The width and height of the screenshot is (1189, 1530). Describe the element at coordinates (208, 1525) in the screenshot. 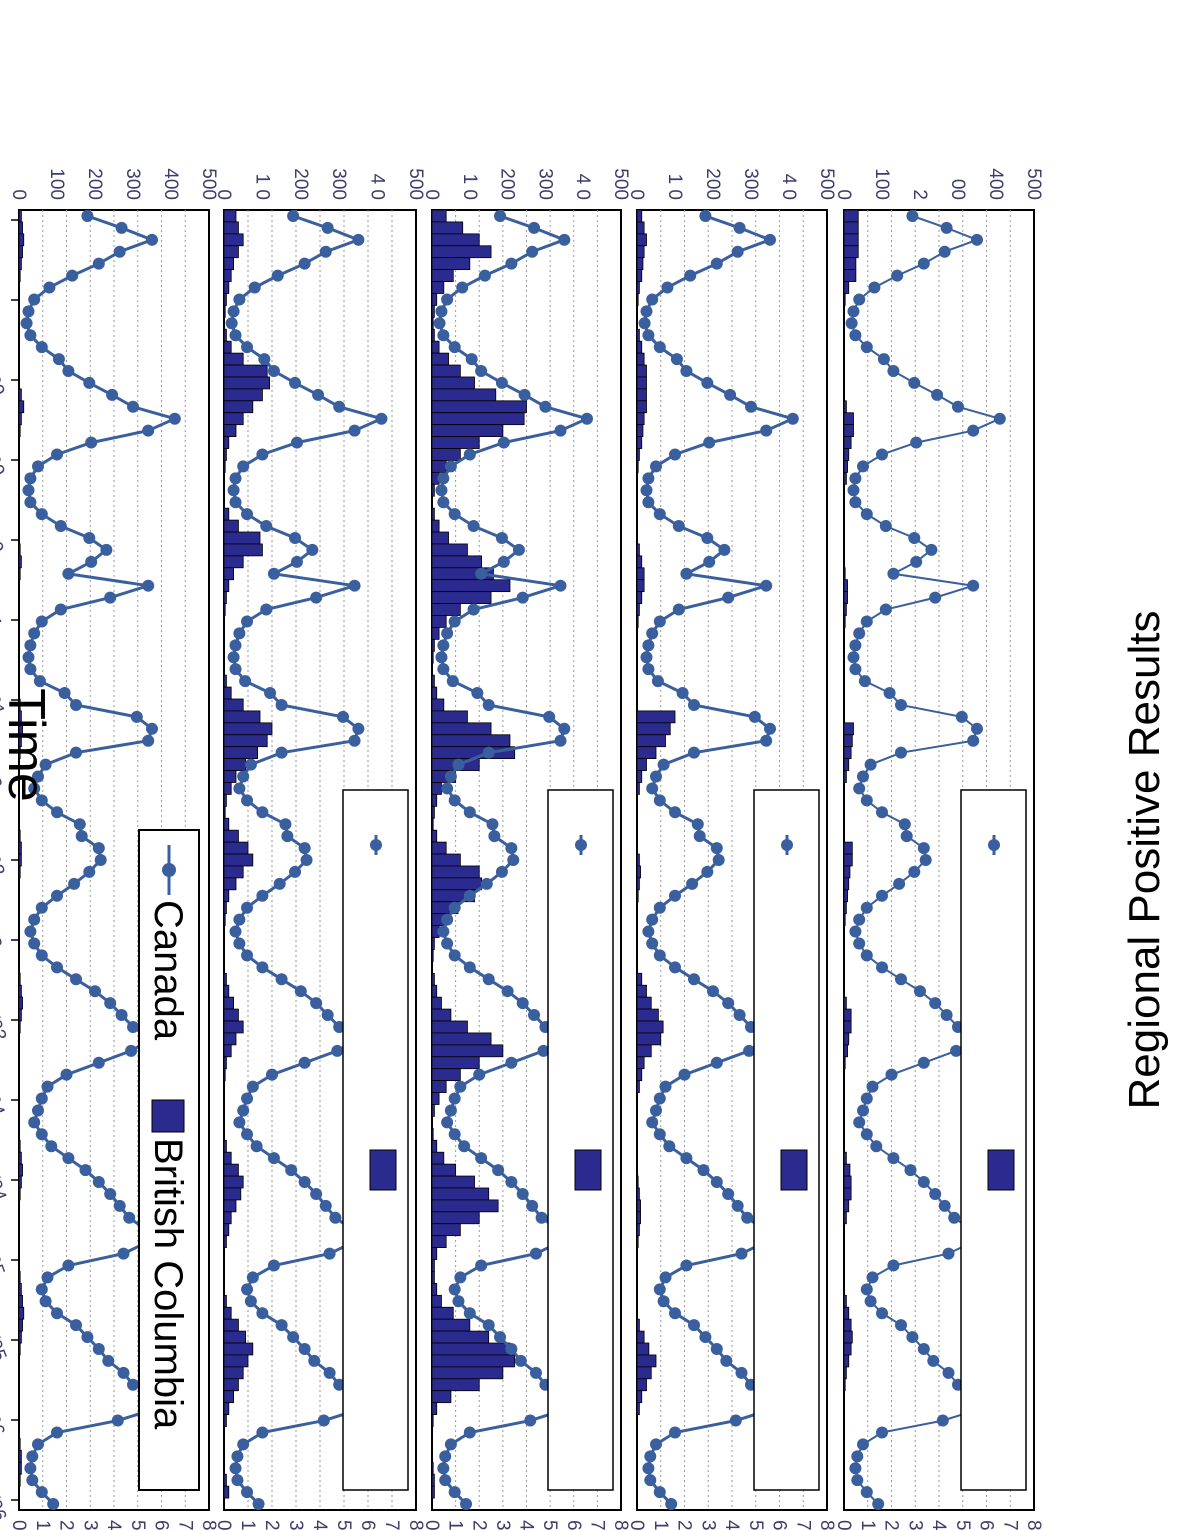

I see `right-tick-label: 800` at that location.